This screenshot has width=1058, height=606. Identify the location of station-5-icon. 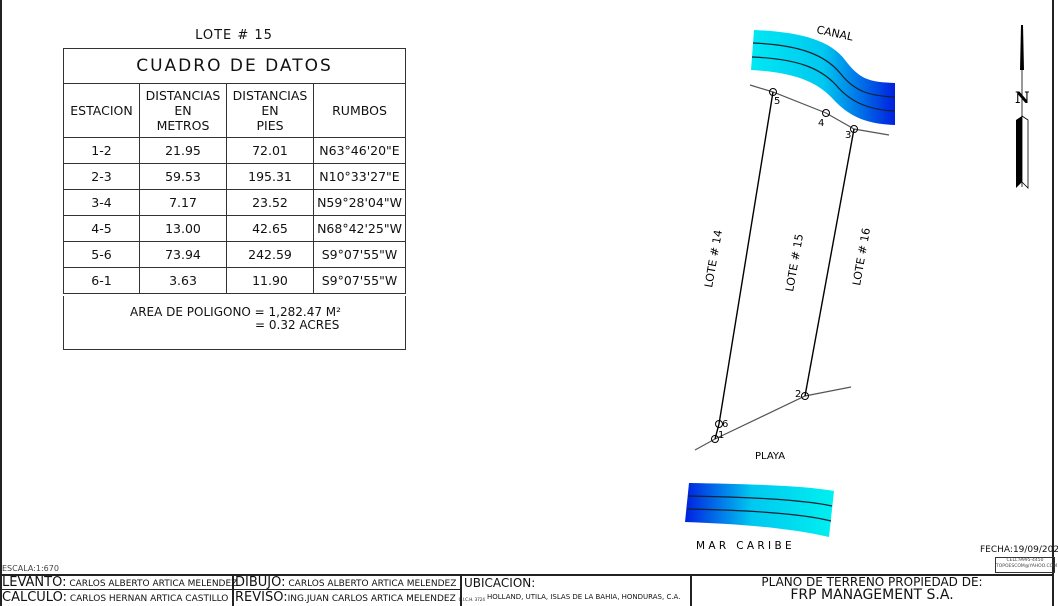
(773, 92).